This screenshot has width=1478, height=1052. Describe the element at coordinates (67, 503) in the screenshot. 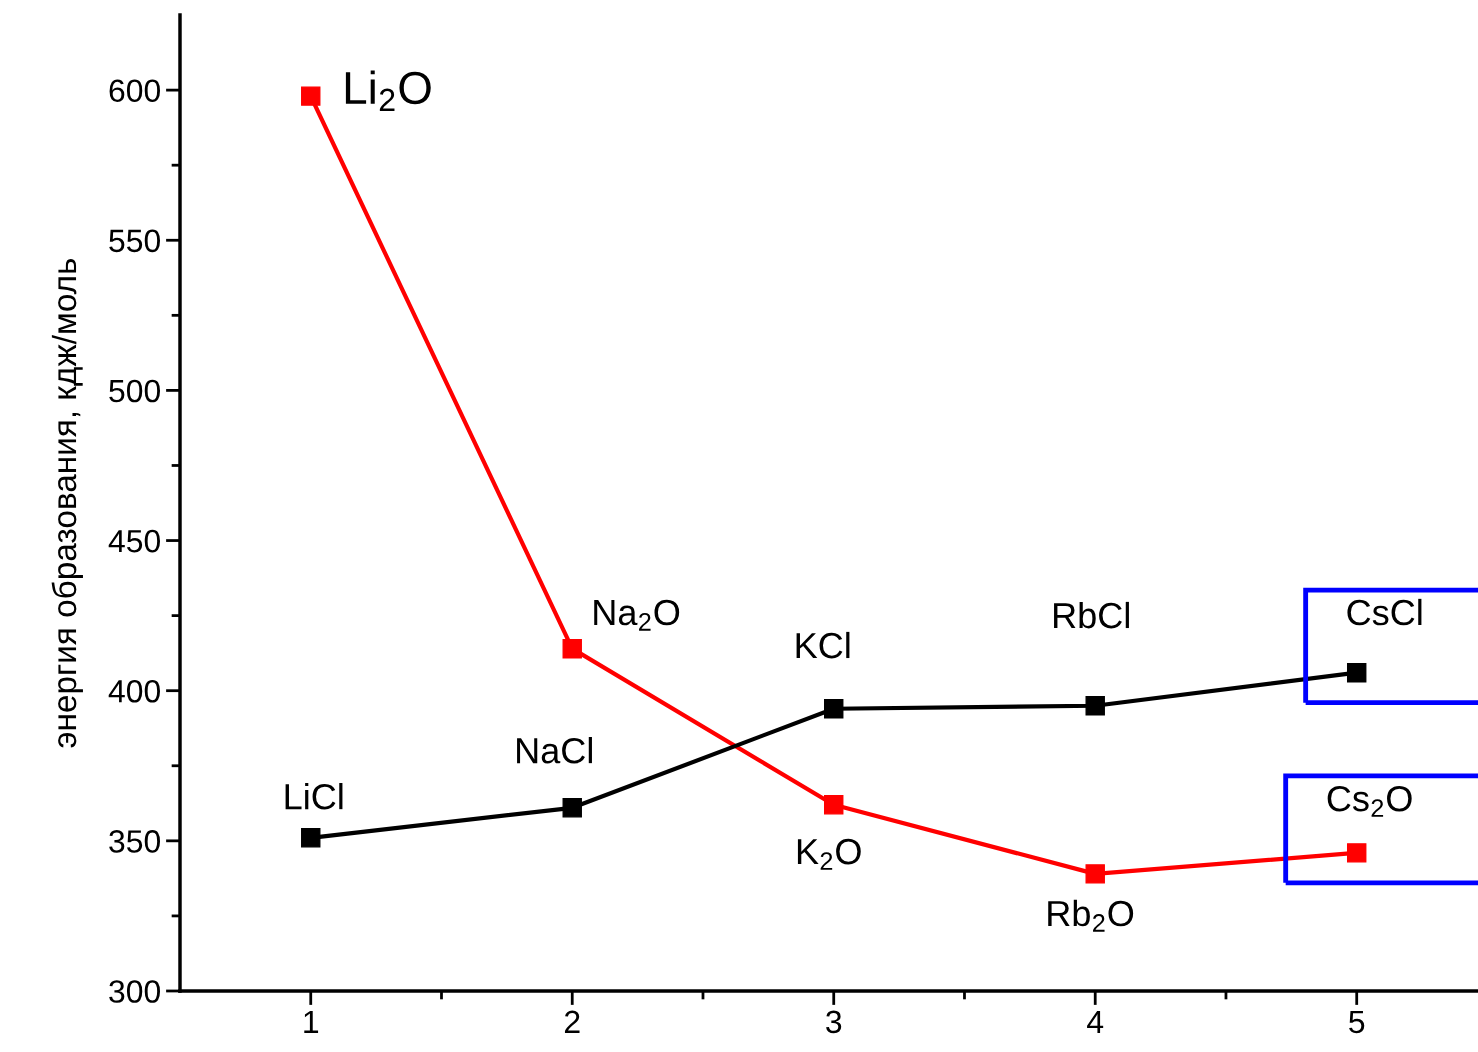

I see `y-axis-title: энергия образования, кдж/моль` at that location.